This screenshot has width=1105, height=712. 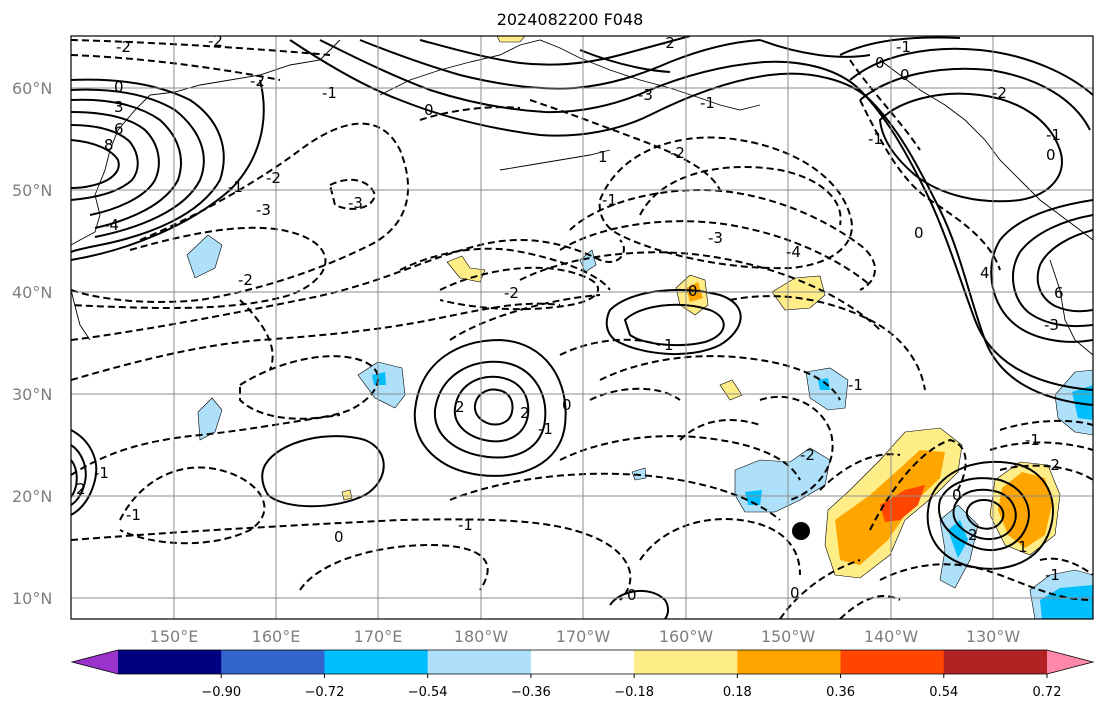 I want to click on contour-label: 6, so click(x=1059, y=293).